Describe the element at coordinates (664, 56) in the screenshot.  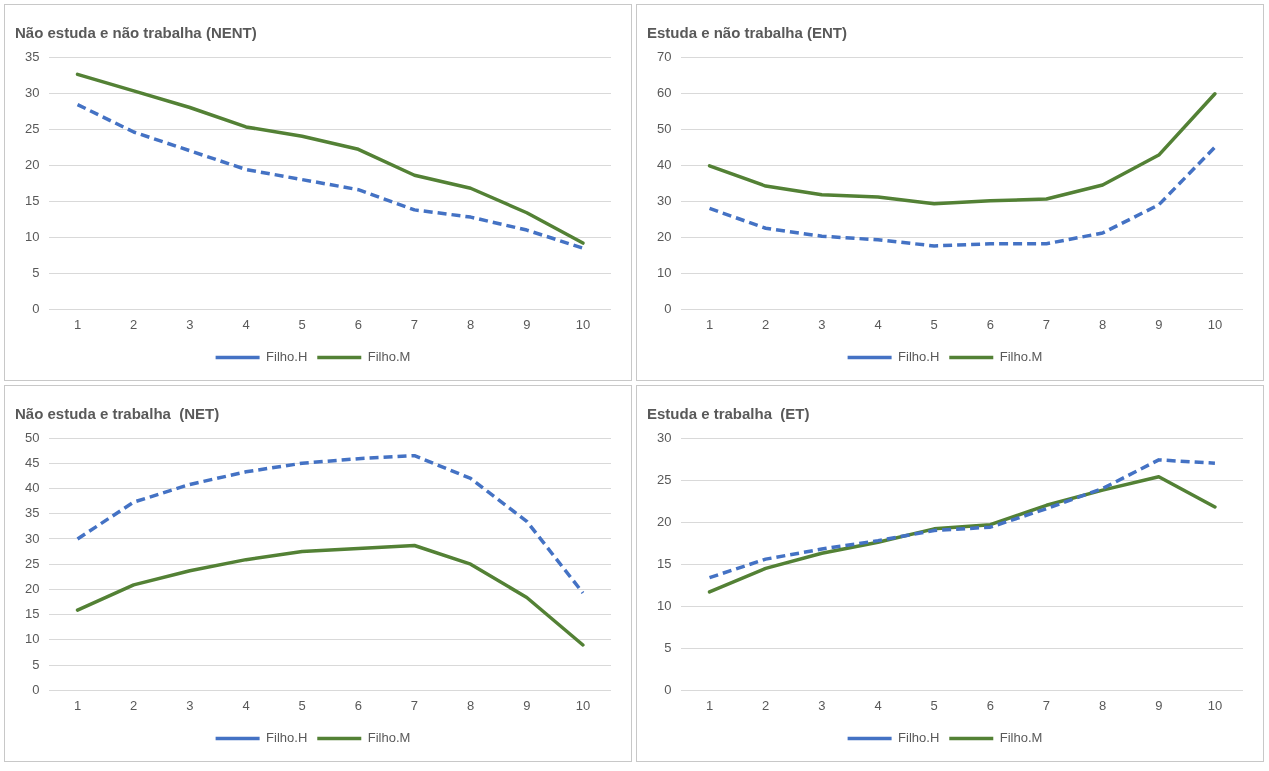
I see `y-tick-label: 70` at that location.